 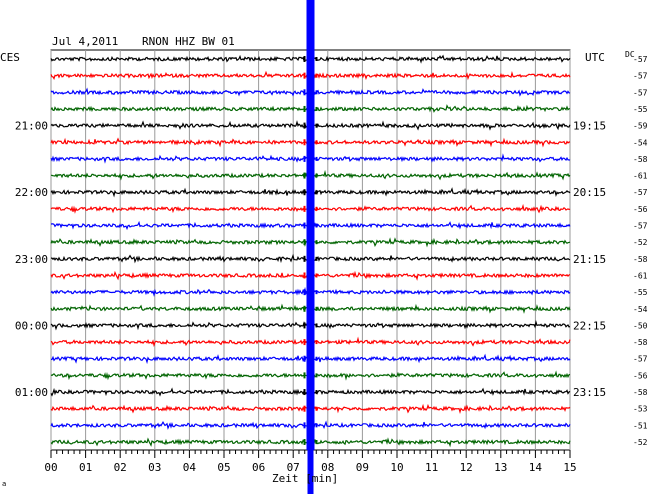 What do you see at coordinates (154, 467) in the screenshot?
I see `x-tick-label: 03` at bounding box center [154, 467].